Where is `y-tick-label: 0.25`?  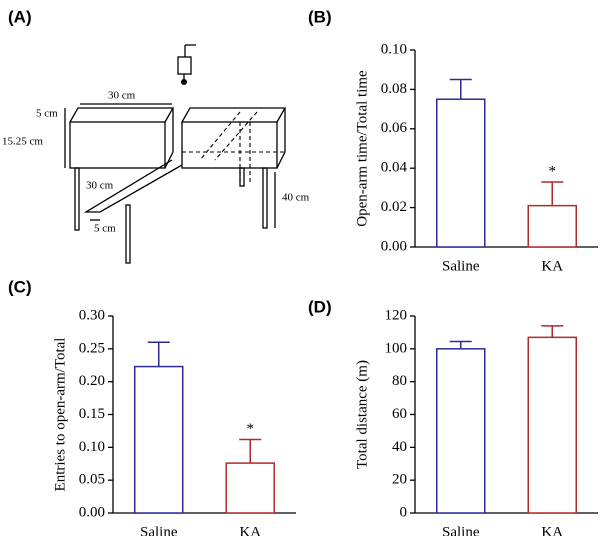
y-tick-label: 0.25 is located at coordinates (92, 348).